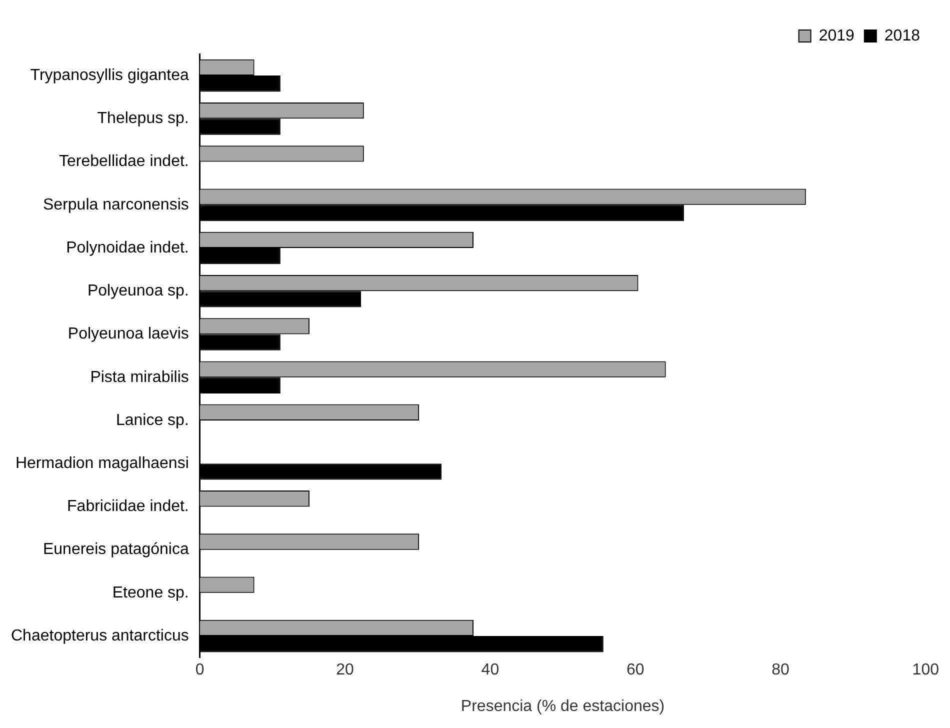 The width and height of the screenshot is (950, 728). I want to click on y-tick-label: Serpula narconensis, so click(116, 205).